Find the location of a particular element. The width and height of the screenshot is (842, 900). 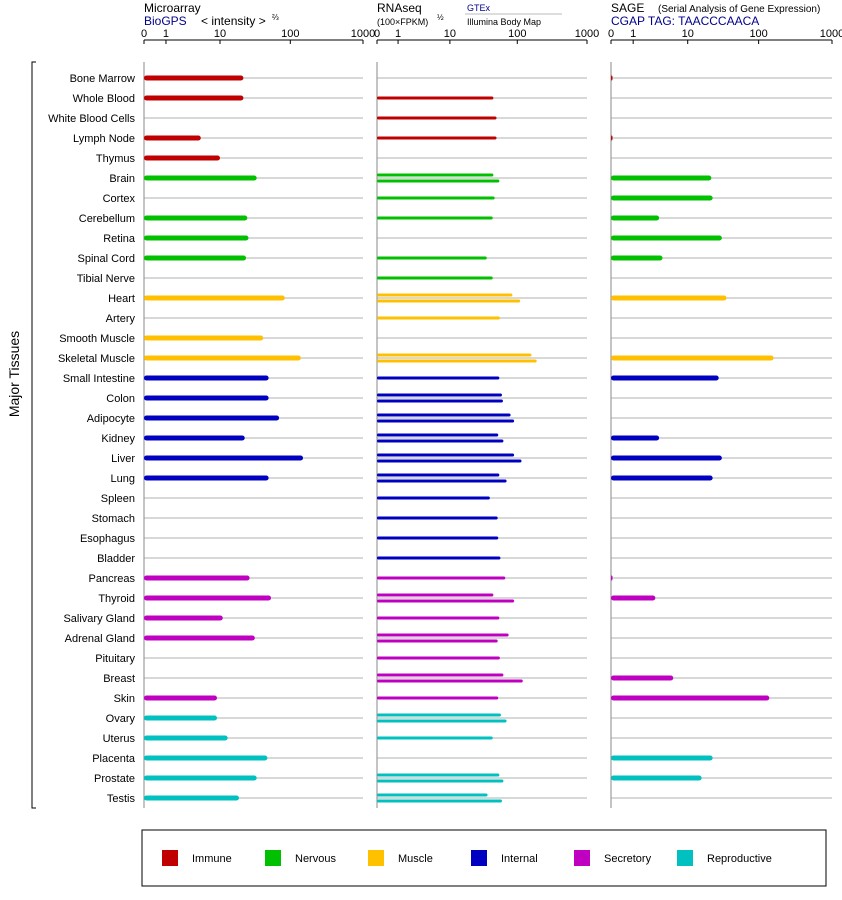

tissue-label: Breast is located at coordinates (119, 679).